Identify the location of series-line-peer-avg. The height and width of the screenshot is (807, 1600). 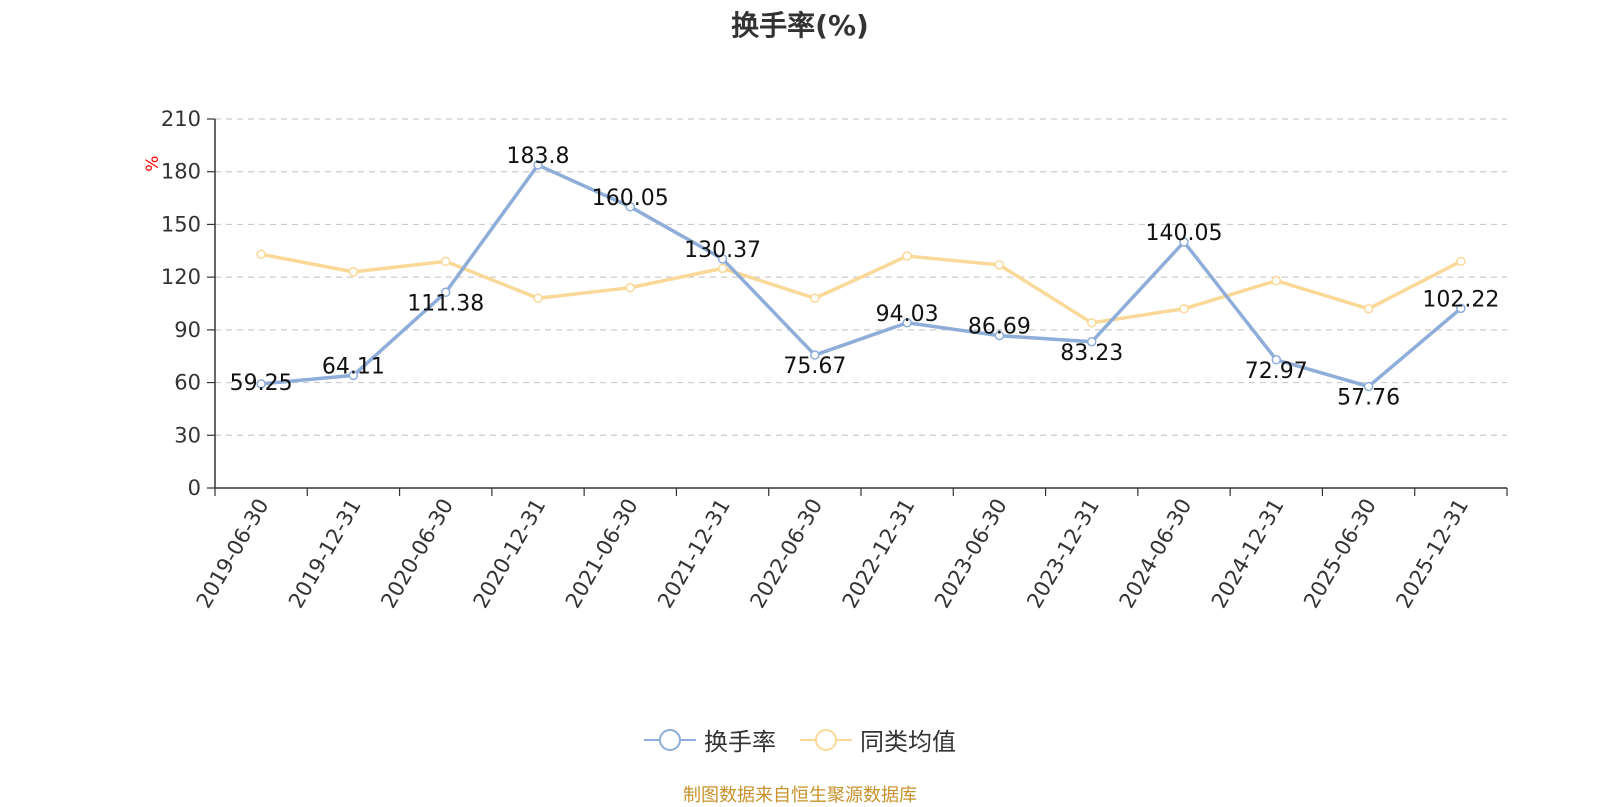
(861, 288).